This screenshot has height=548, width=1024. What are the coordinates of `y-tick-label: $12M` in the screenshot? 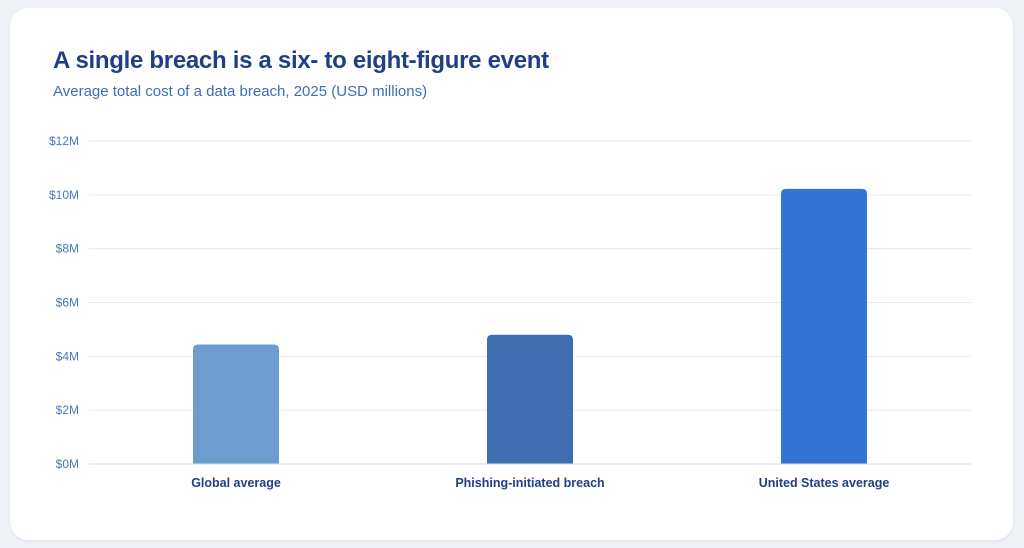 It's located at (64, 141).